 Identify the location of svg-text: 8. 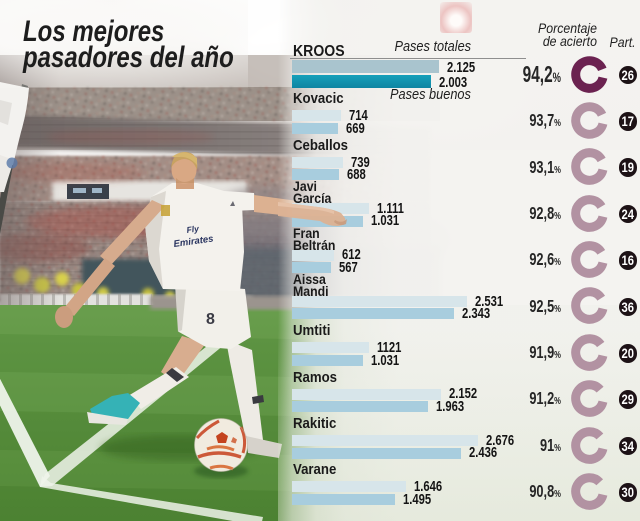
(210, 319).